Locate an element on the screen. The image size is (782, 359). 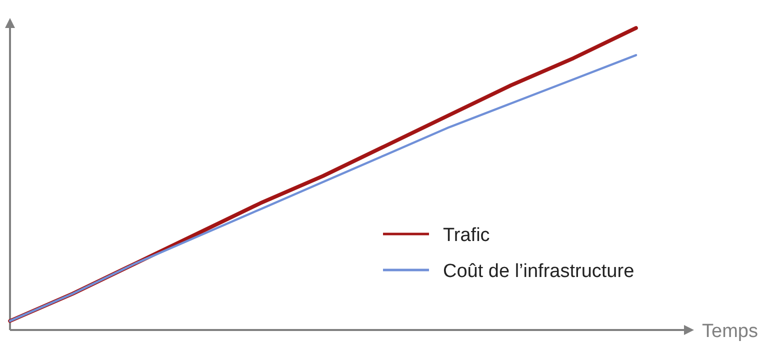
x-axis-title: Temps is located at coordinates (730, 331).